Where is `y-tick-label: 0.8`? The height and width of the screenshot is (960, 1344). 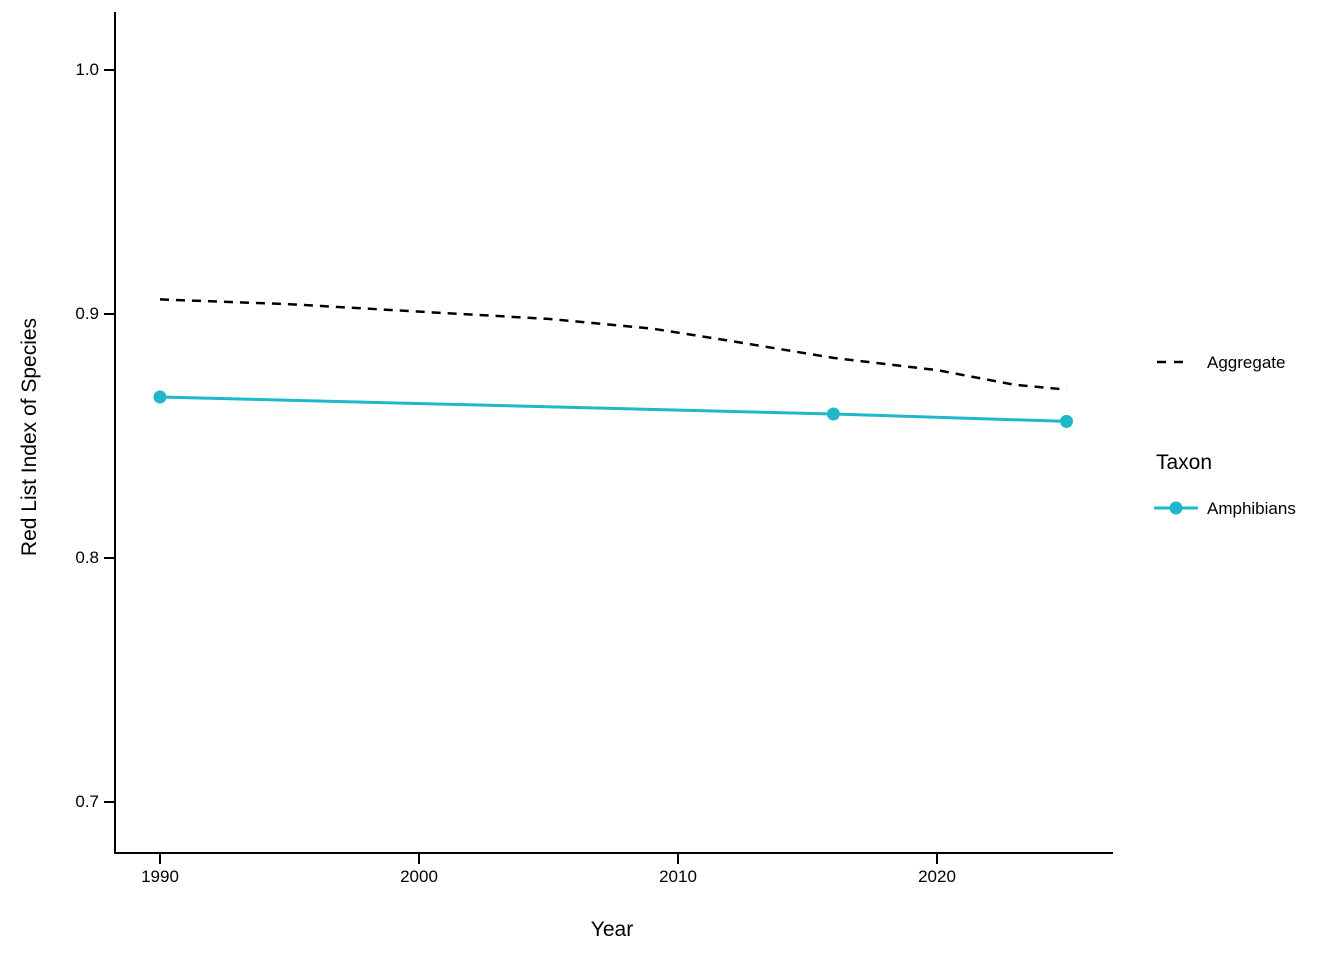 y-tick-label: 0.8 is located at coordinates (87, 557).